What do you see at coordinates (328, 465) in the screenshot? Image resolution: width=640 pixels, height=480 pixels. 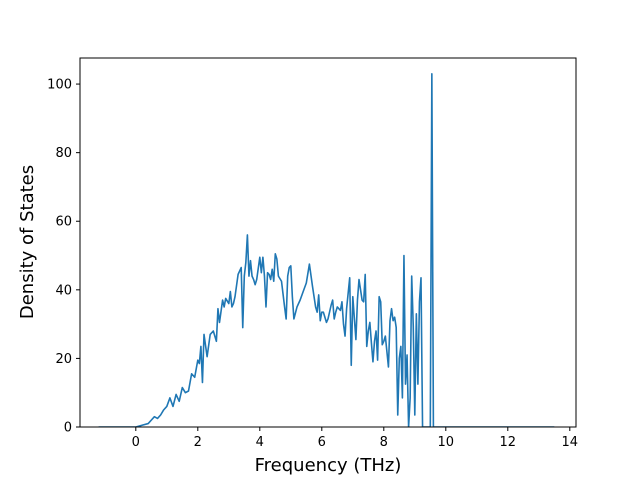 I see `x-axis-label: Frequency (THz)` at bounding box center [328, 465].